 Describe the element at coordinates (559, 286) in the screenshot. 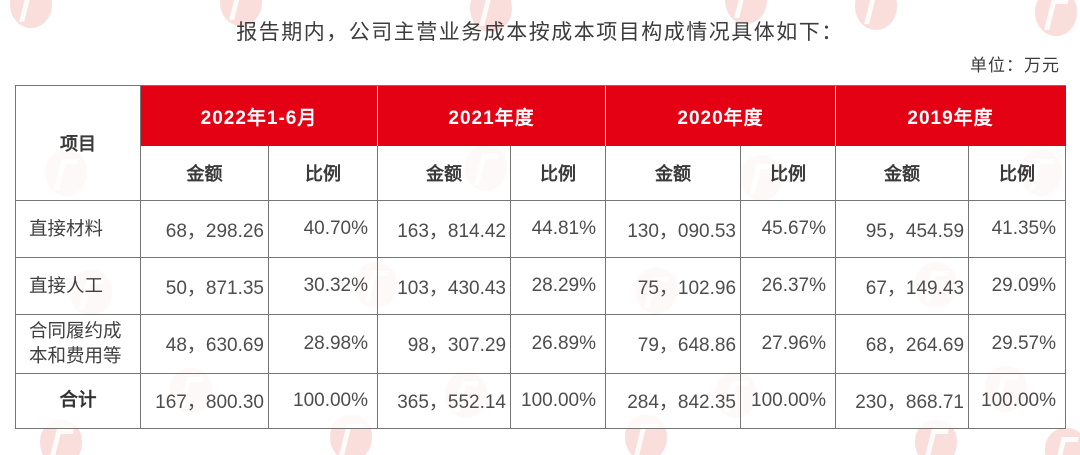

I see `cell-ratio: 28.29%` at that location.